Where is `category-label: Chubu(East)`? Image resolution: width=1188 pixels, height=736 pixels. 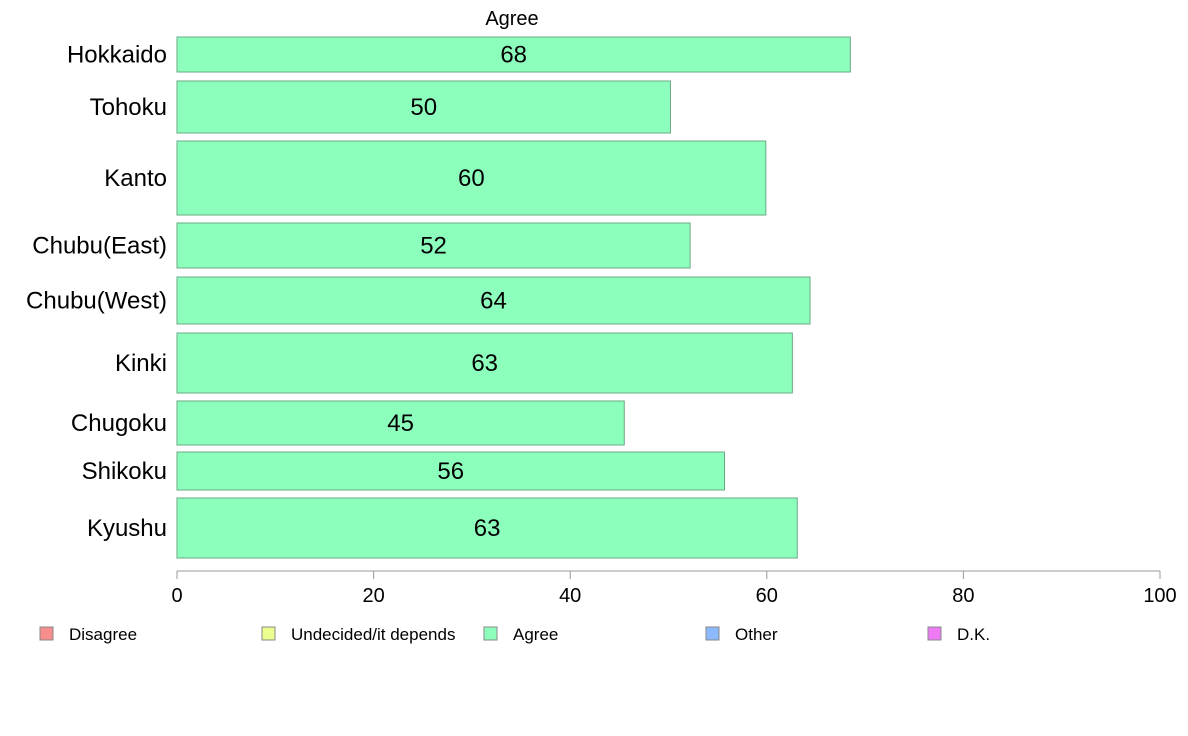 category-label: Chubu(East) is located at coordinates (99, 246).